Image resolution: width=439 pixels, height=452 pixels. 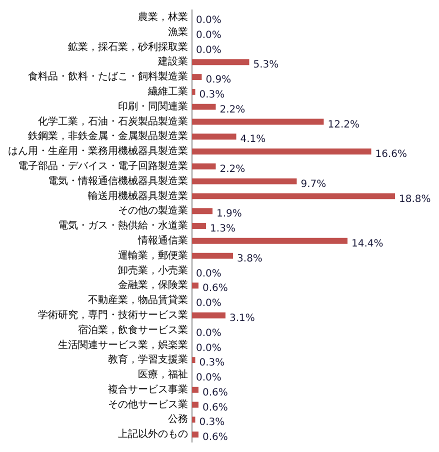 I want to click on y-tick-label: 農業，林業, so click(x=163, y=17).